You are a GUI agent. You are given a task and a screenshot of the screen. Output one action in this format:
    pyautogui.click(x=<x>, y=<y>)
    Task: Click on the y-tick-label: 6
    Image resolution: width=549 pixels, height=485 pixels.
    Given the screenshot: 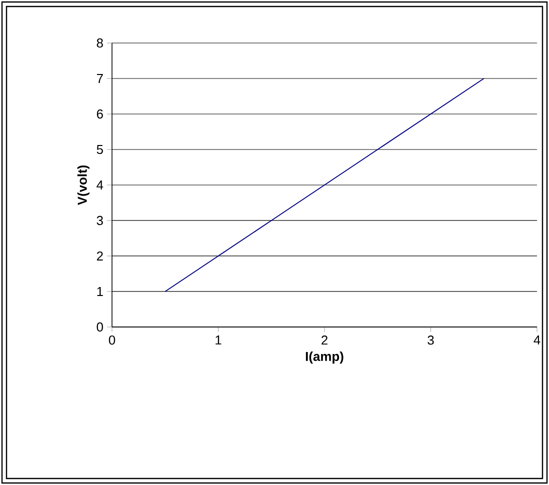 What is the action you would take?
    pyautogui.click(x=99, y=114)
    